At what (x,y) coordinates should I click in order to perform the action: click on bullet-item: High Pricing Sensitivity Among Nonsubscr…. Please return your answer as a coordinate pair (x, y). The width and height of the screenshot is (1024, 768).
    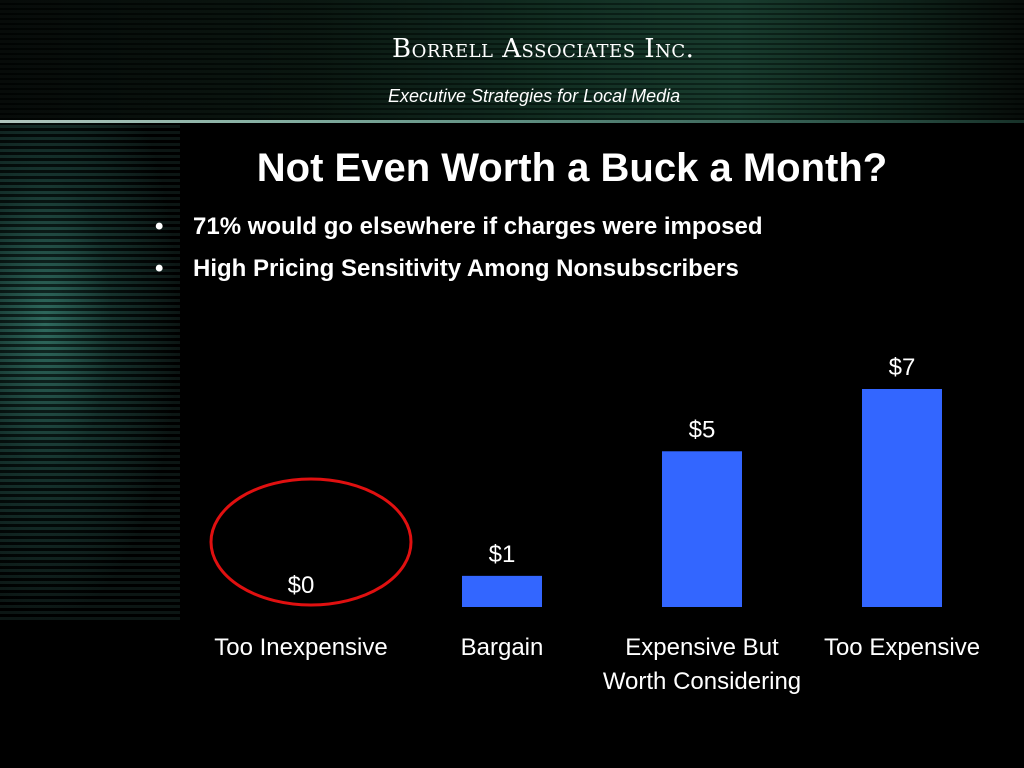
    Looking at the image, I should click on (459, 269).